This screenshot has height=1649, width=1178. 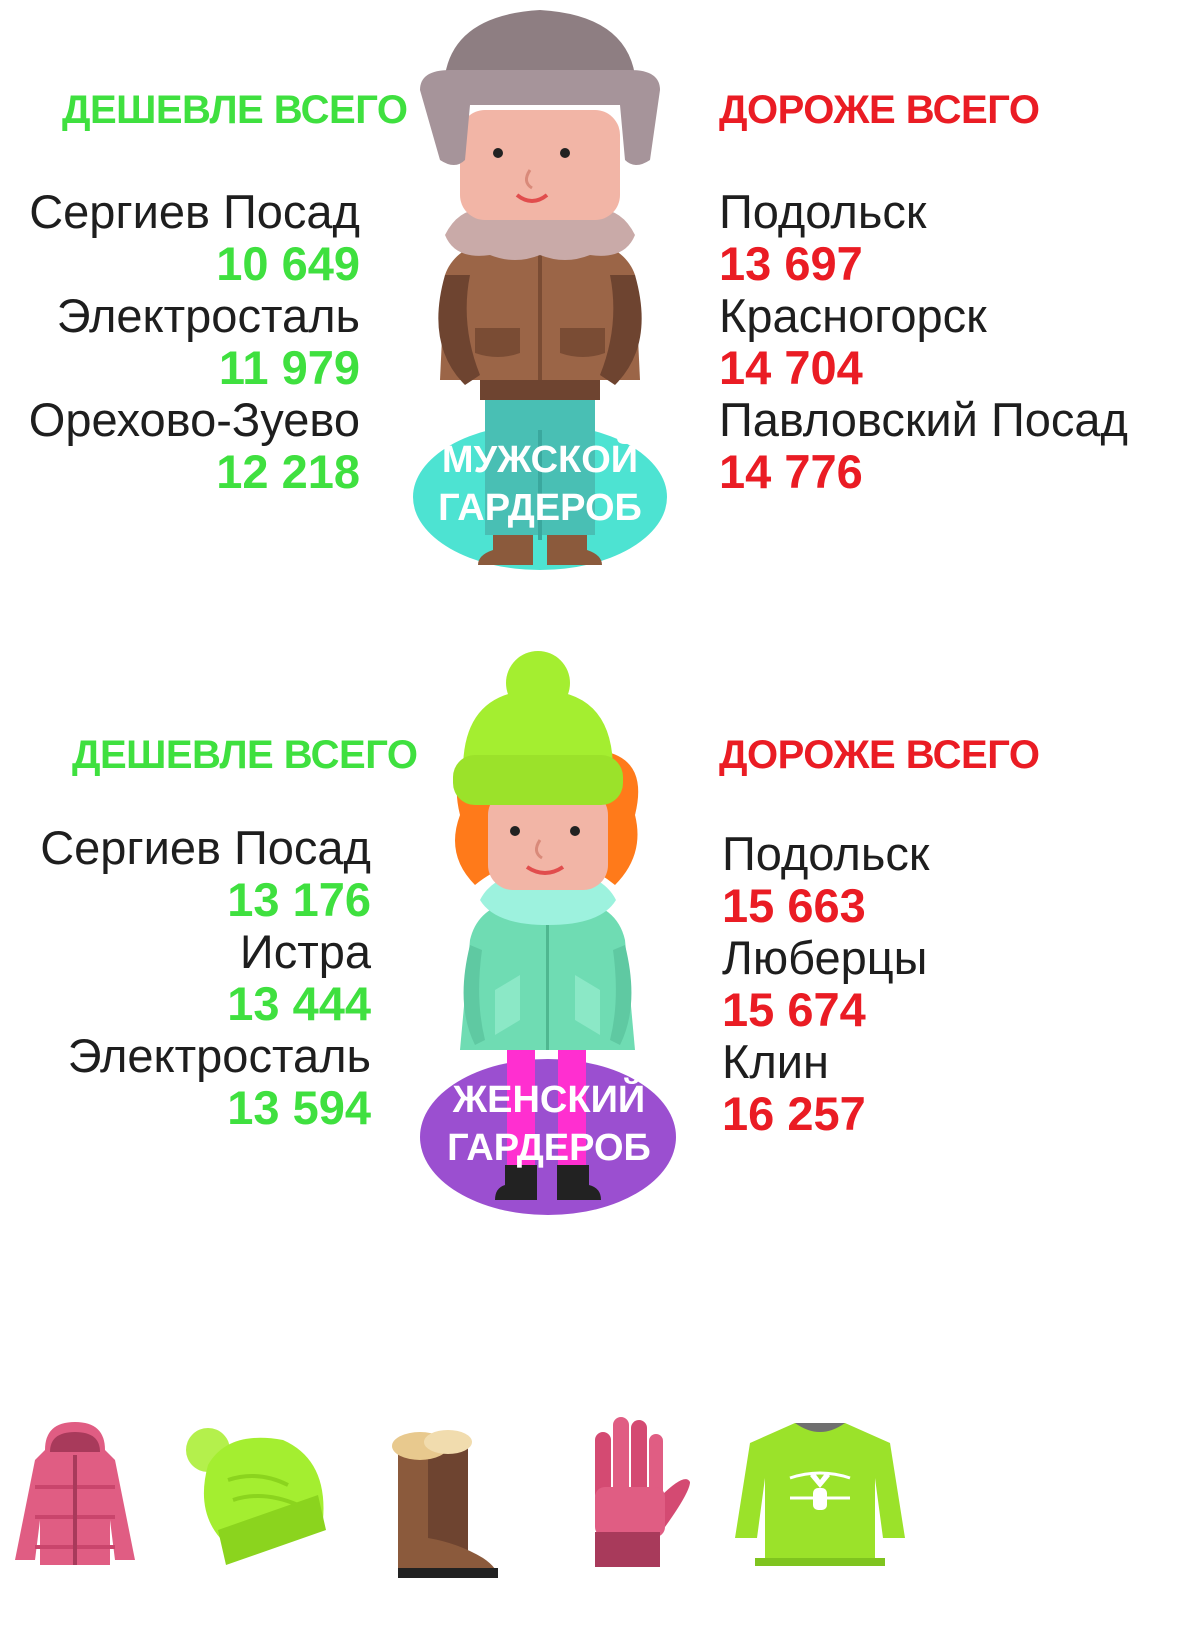 What do you see at coordinates (194, 419) in the screenshot?
I see `men-cheap-city-3: Орехово-Зуево` at bounding box center [194, 419].